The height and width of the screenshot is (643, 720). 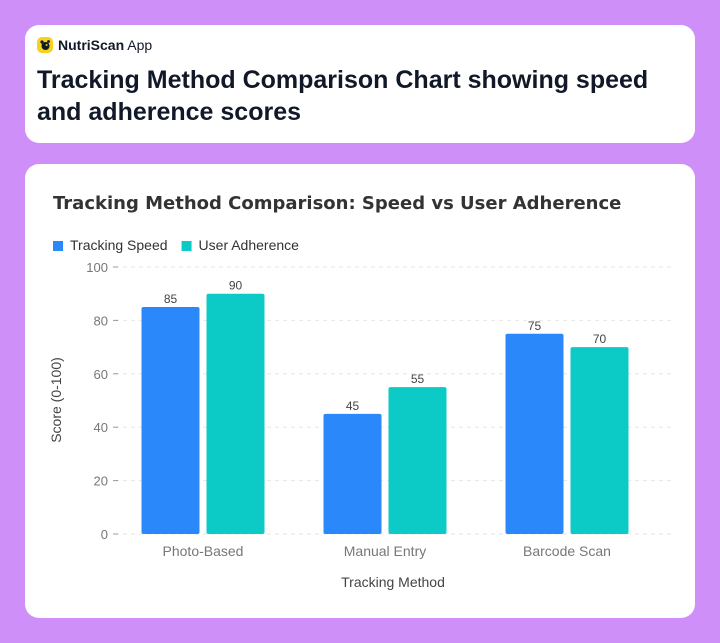 What do you see at coordinates (97, 267) in the screenshot?
I see `y-tick-label-100: 100` at bounding box center [97, 267].